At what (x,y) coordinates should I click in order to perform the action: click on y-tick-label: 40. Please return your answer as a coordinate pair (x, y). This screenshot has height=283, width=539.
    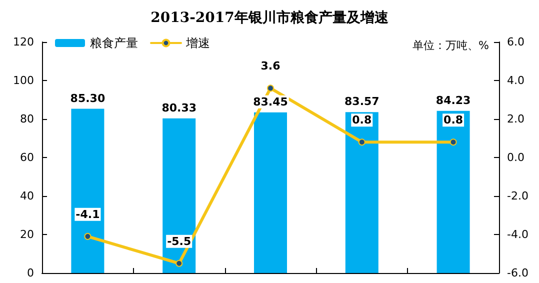
    Looking at the image, I should click on (27, 196).